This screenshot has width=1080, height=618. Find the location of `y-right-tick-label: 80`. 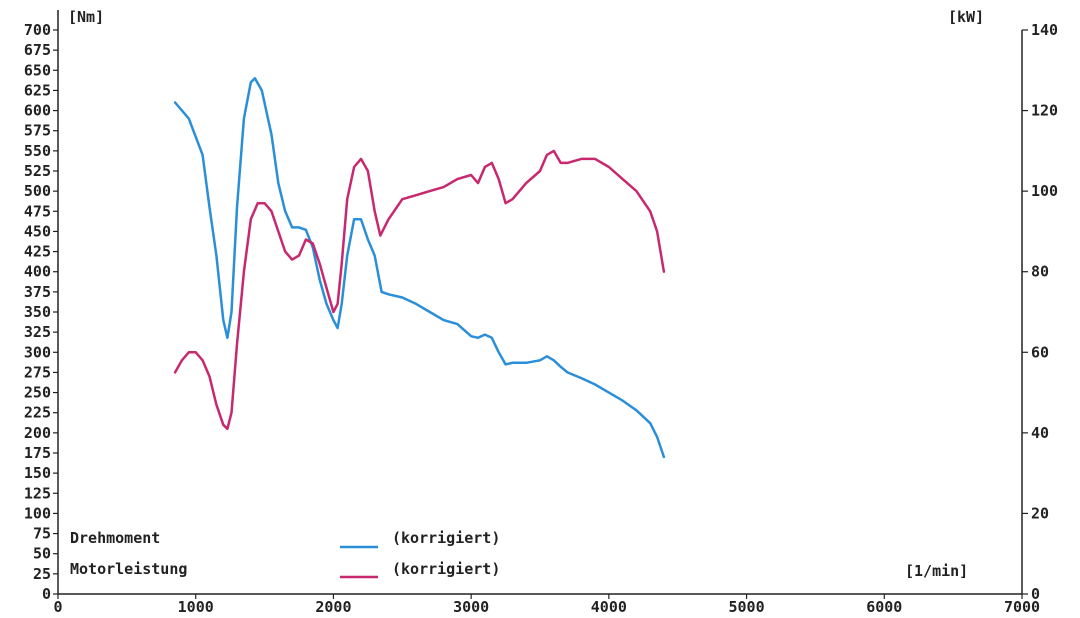

y-right-tick-label: 80 is located at coordinates (1040, 272).